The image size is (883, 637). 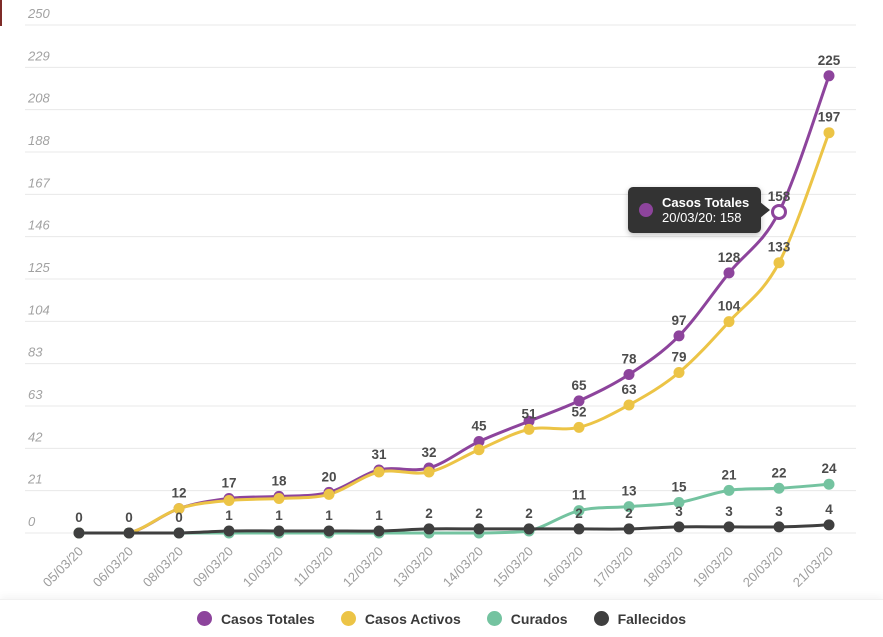 What do you see at coordinates (663, 567) in the screenshot?
I see `x-axis-label: 18/03/20` at bounding box center [663, 567].